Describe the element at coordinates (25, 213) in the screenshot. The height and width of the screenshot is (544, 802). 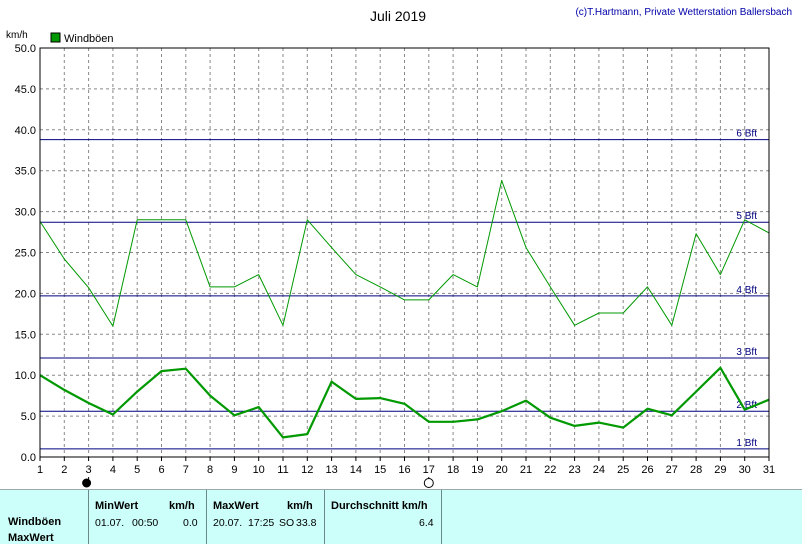
I see `y-tick-label: 30.0` at that location.